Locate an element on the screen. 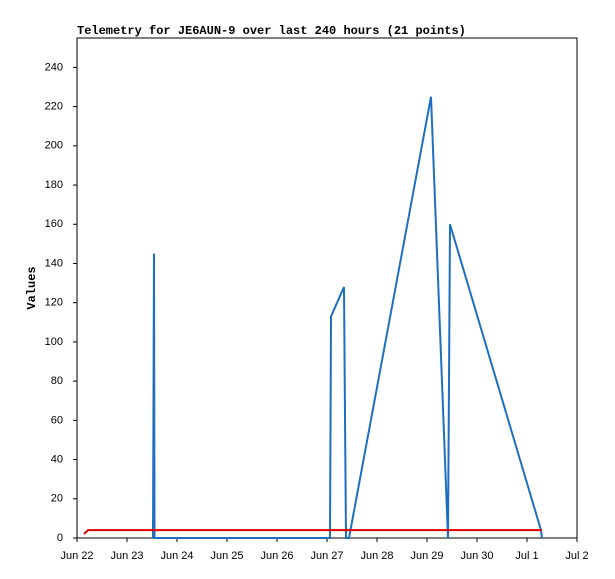  x-tick-label: Jun 28 is located at coordinates (376, 556).